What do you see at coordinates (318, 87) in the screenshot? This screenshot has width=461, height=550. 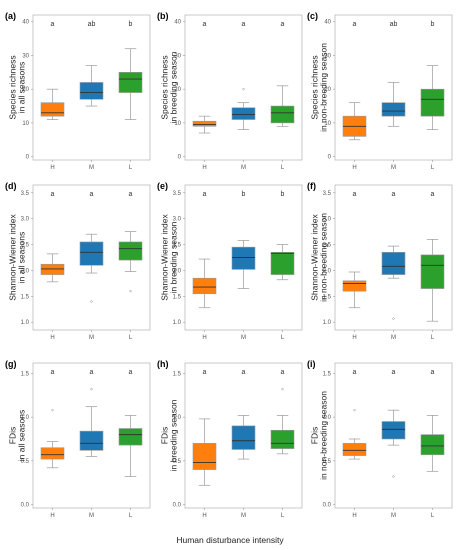 I see `y-axis-label: Species richnessin non-breeding season` at bounding box center [318, 87].